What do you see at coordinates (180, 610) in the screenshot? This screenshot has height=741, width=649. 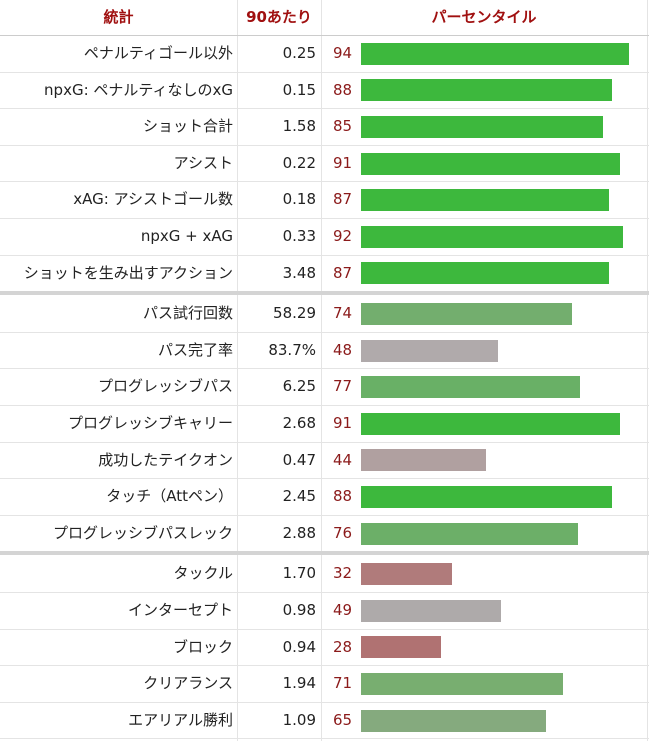 I see `stat-name: インターセプト` at bounding box center [180, 610].